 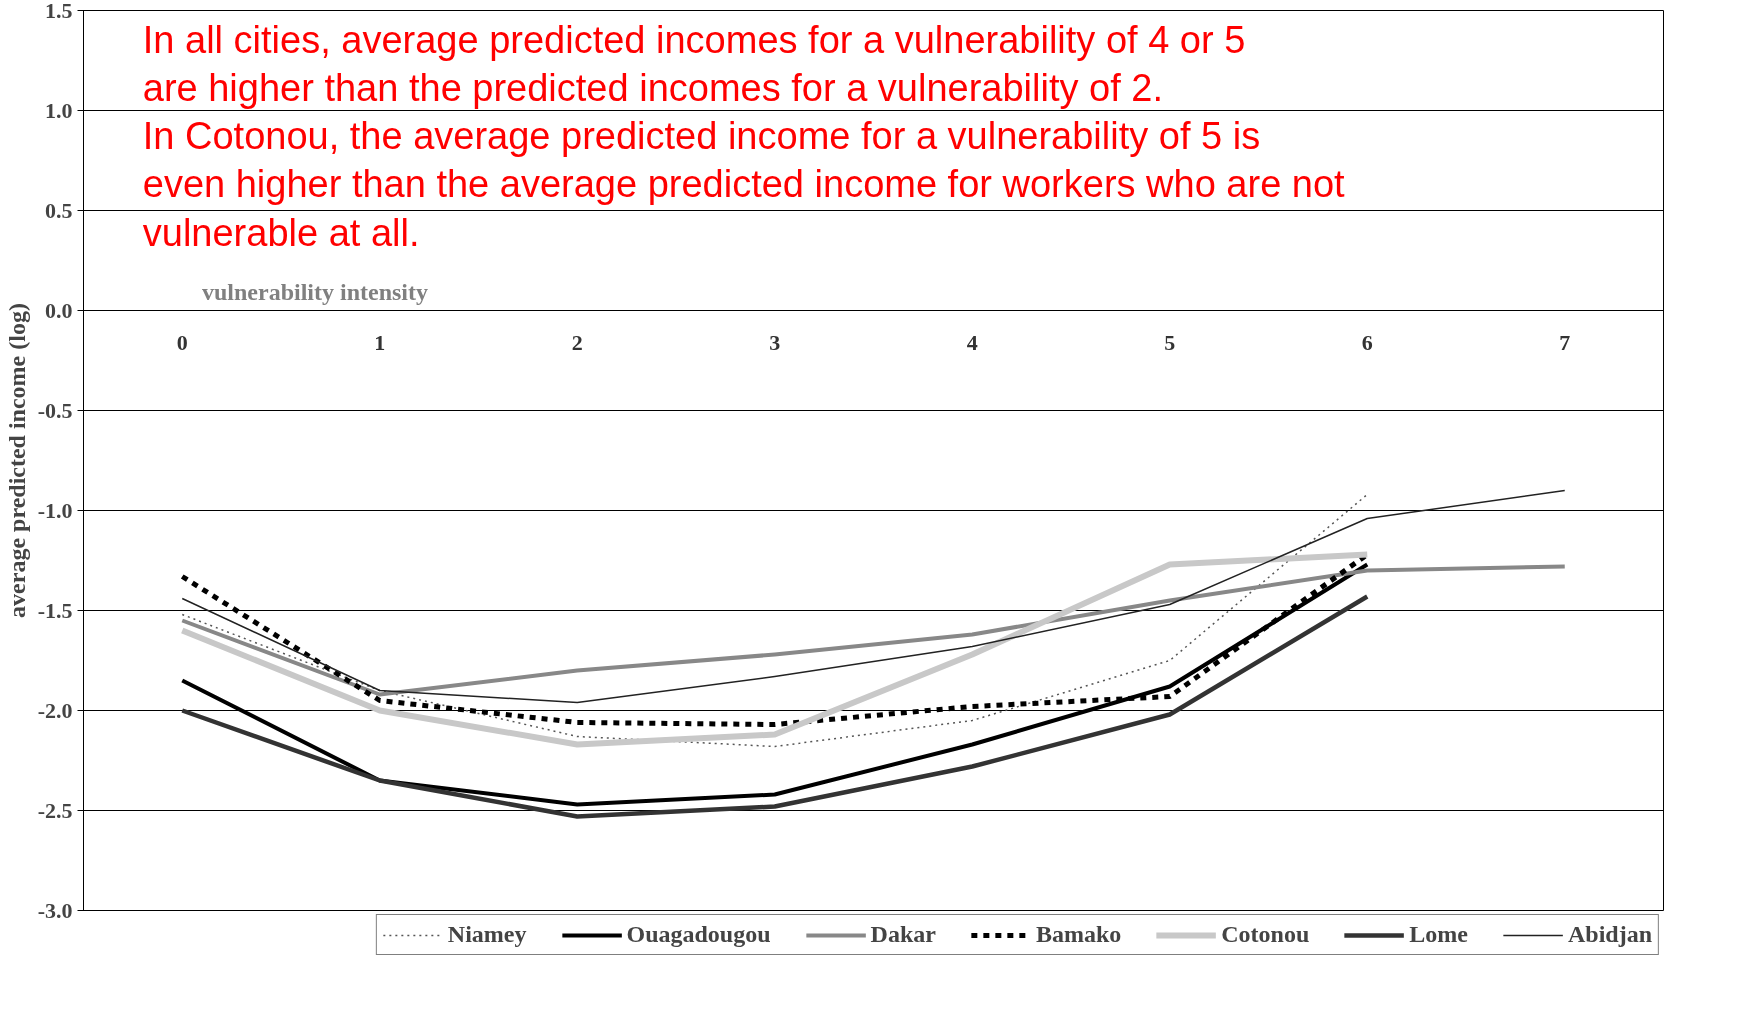 I want to click on legend-label: Lome, so click(x=1438, y=934).